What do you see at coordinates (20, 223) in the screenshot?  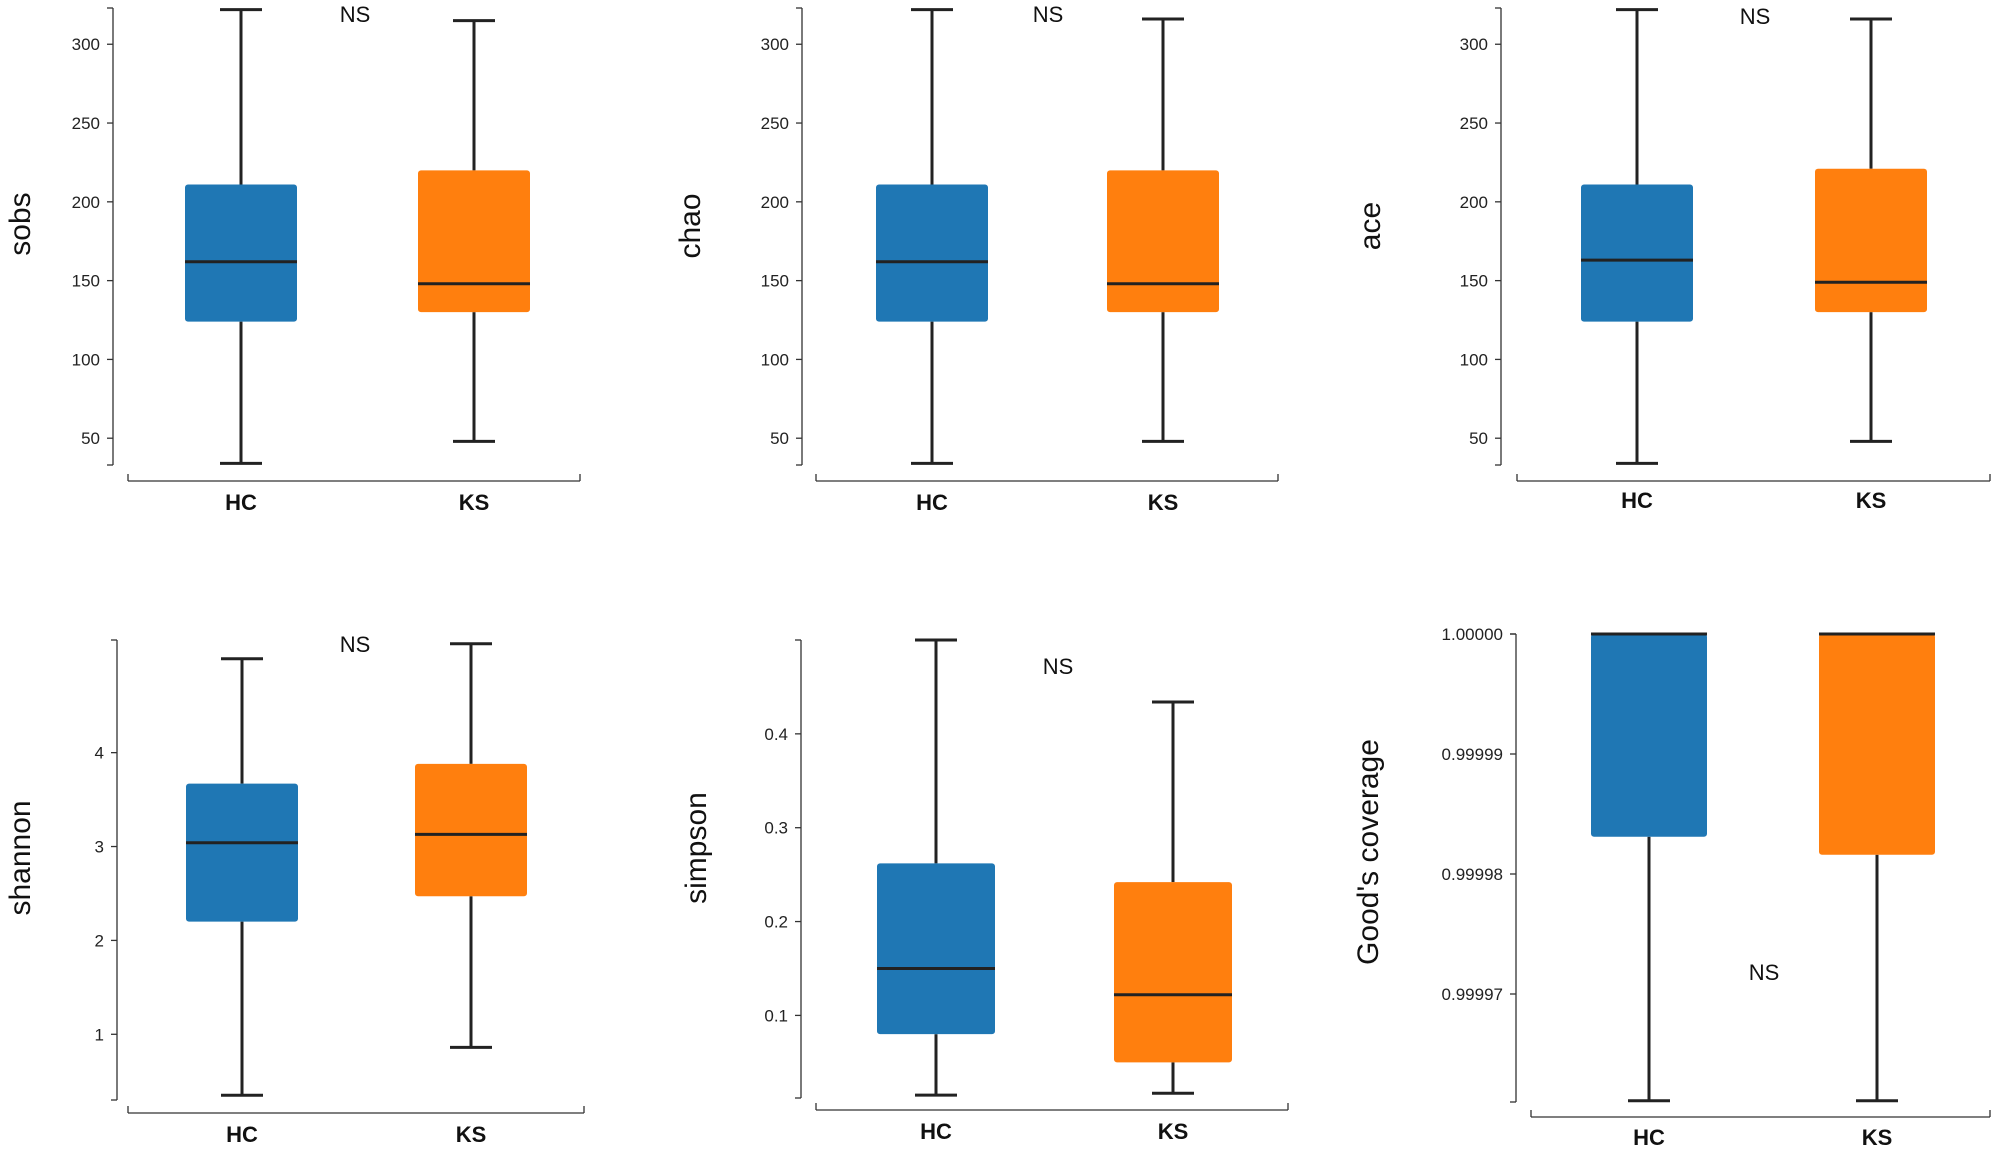 I see `y-axis-title: sobs` at bounding box center [20, 223].